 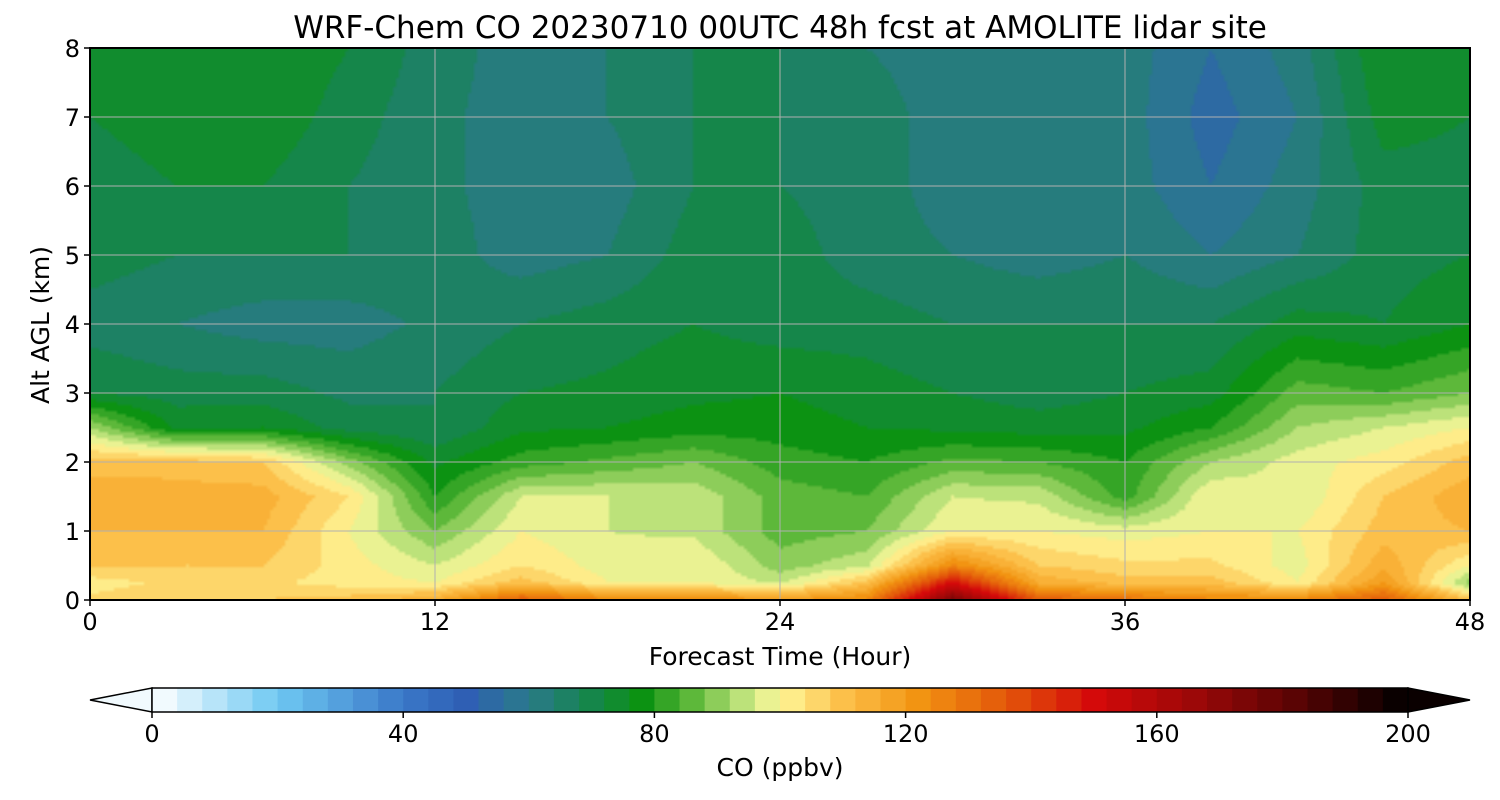 What do you see at coordinates (151, 734) in the screenshot?
I see `colorbar-tick-label: 0` at bounding box center [151, 734].